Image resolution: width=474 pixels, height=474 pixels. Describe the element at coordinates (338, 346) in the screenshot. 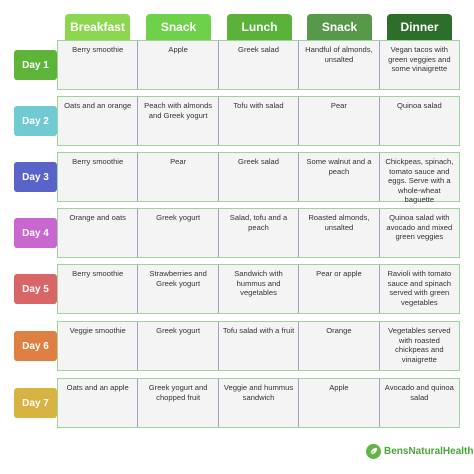

I see `meal-cell: Orange` at that location.